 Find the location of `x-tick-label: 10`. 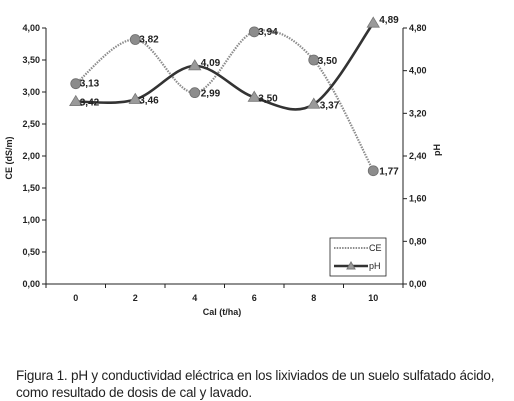

x-tick-label: 10 is located at coordinates (373, 298).